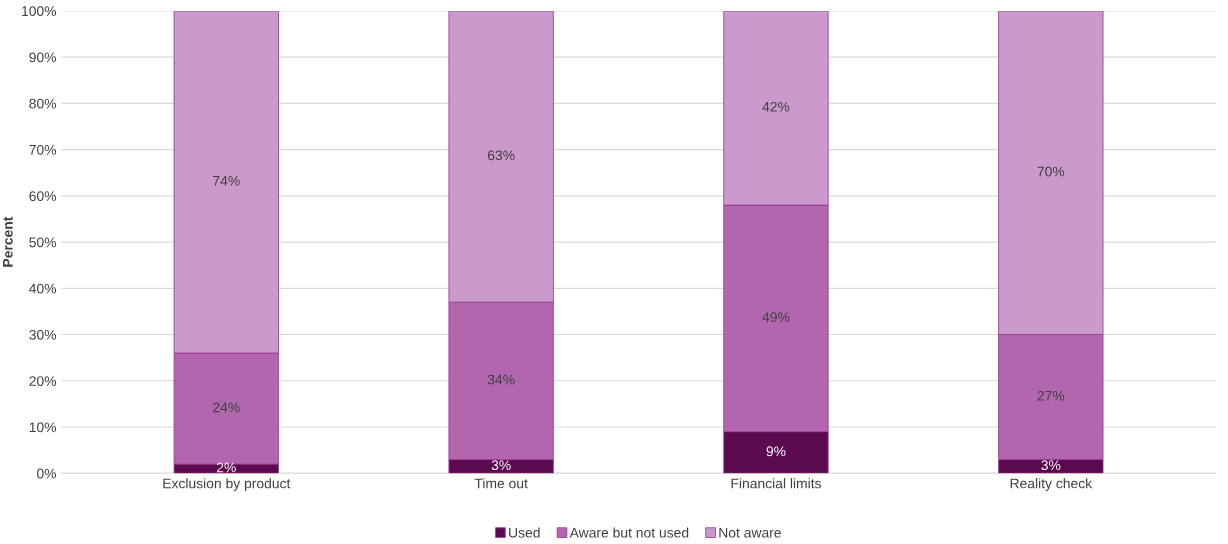 The height and width of the screenshot is (544, 1228). What do you see at coordinates (501, 379) in the screenshot?
I see `data-label: 34%` at bounding box center [501, 379].